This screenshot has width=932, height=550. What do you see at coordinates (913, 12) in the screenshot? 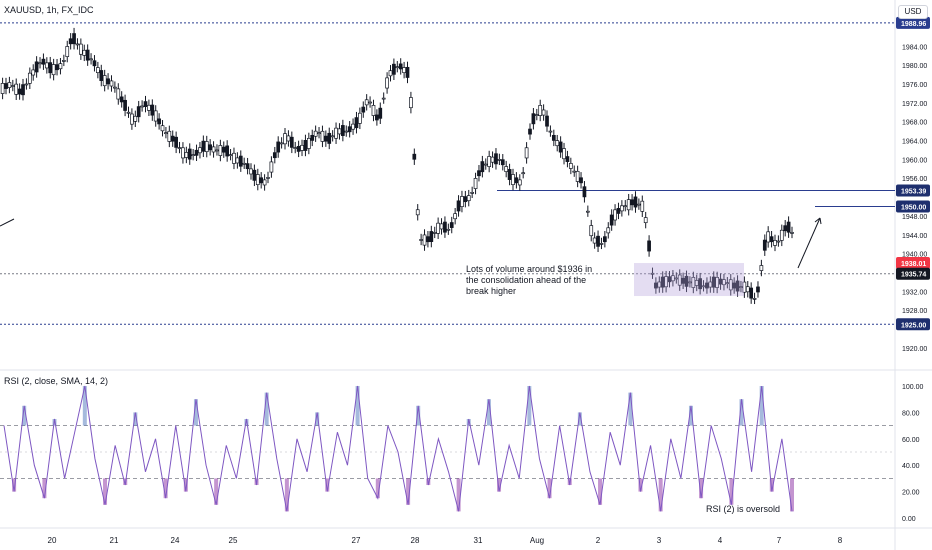
I see `currency-button: USD` at bounding box center [913, 12].